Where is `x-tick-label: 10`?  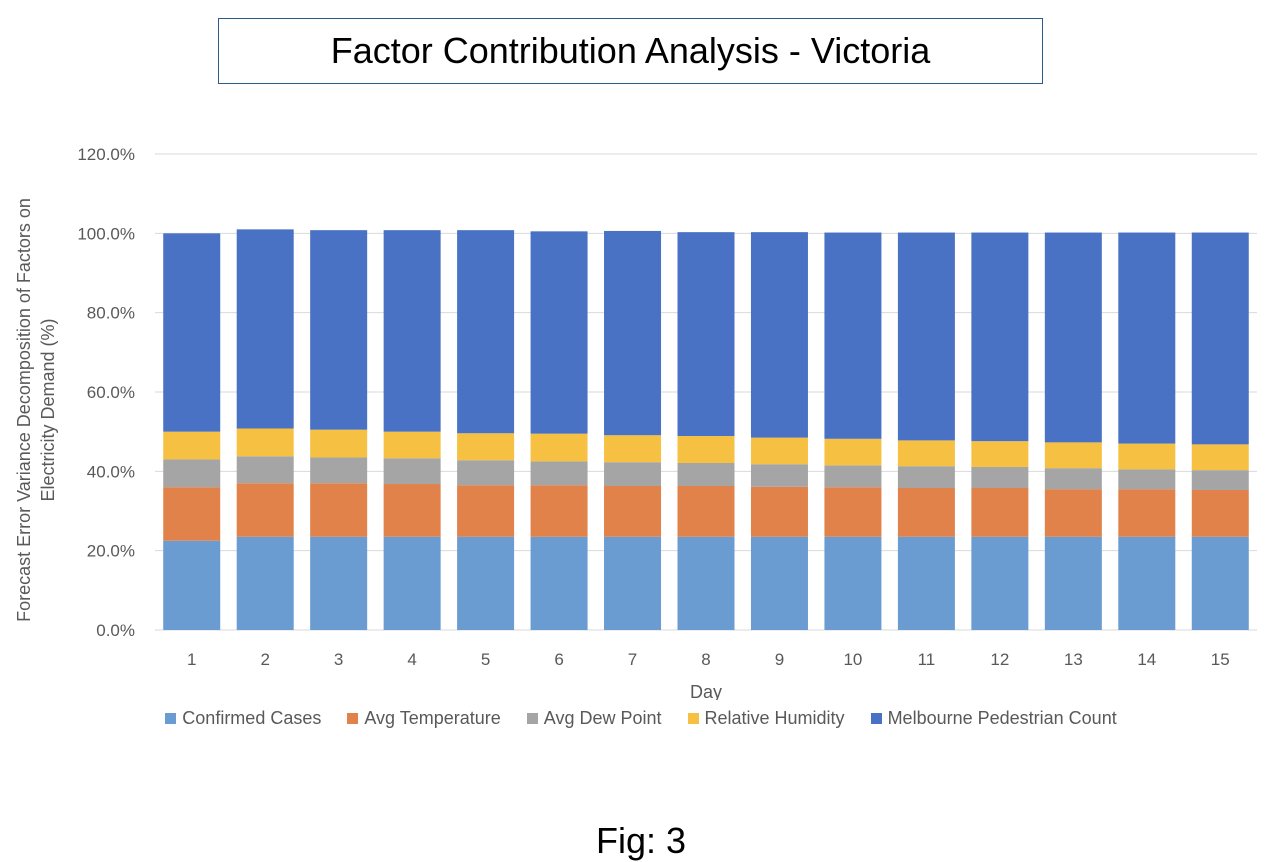
x-tick-label: 10 is located at coordinates (852, 659).